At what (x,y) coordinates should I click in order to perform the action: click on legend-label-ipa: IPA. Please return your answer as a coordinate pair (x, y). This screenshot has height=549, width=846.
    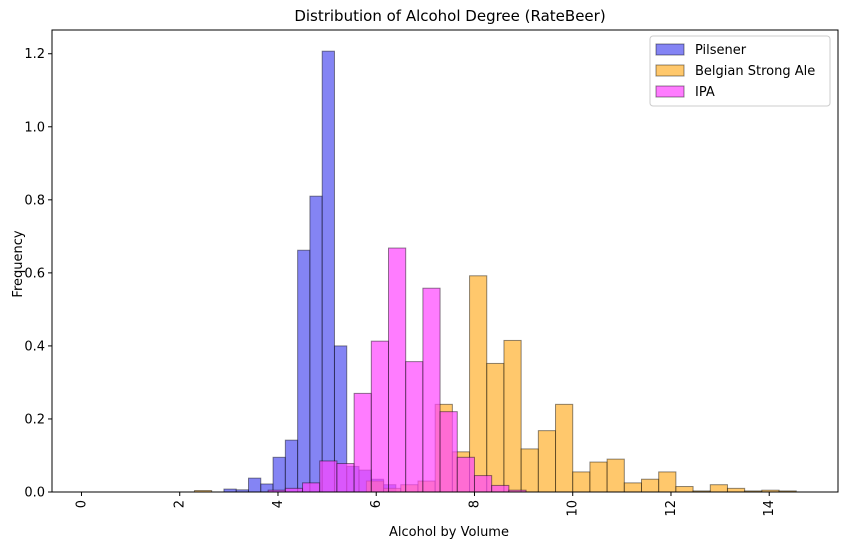
    Looking at the image, I should click on (705, 92).